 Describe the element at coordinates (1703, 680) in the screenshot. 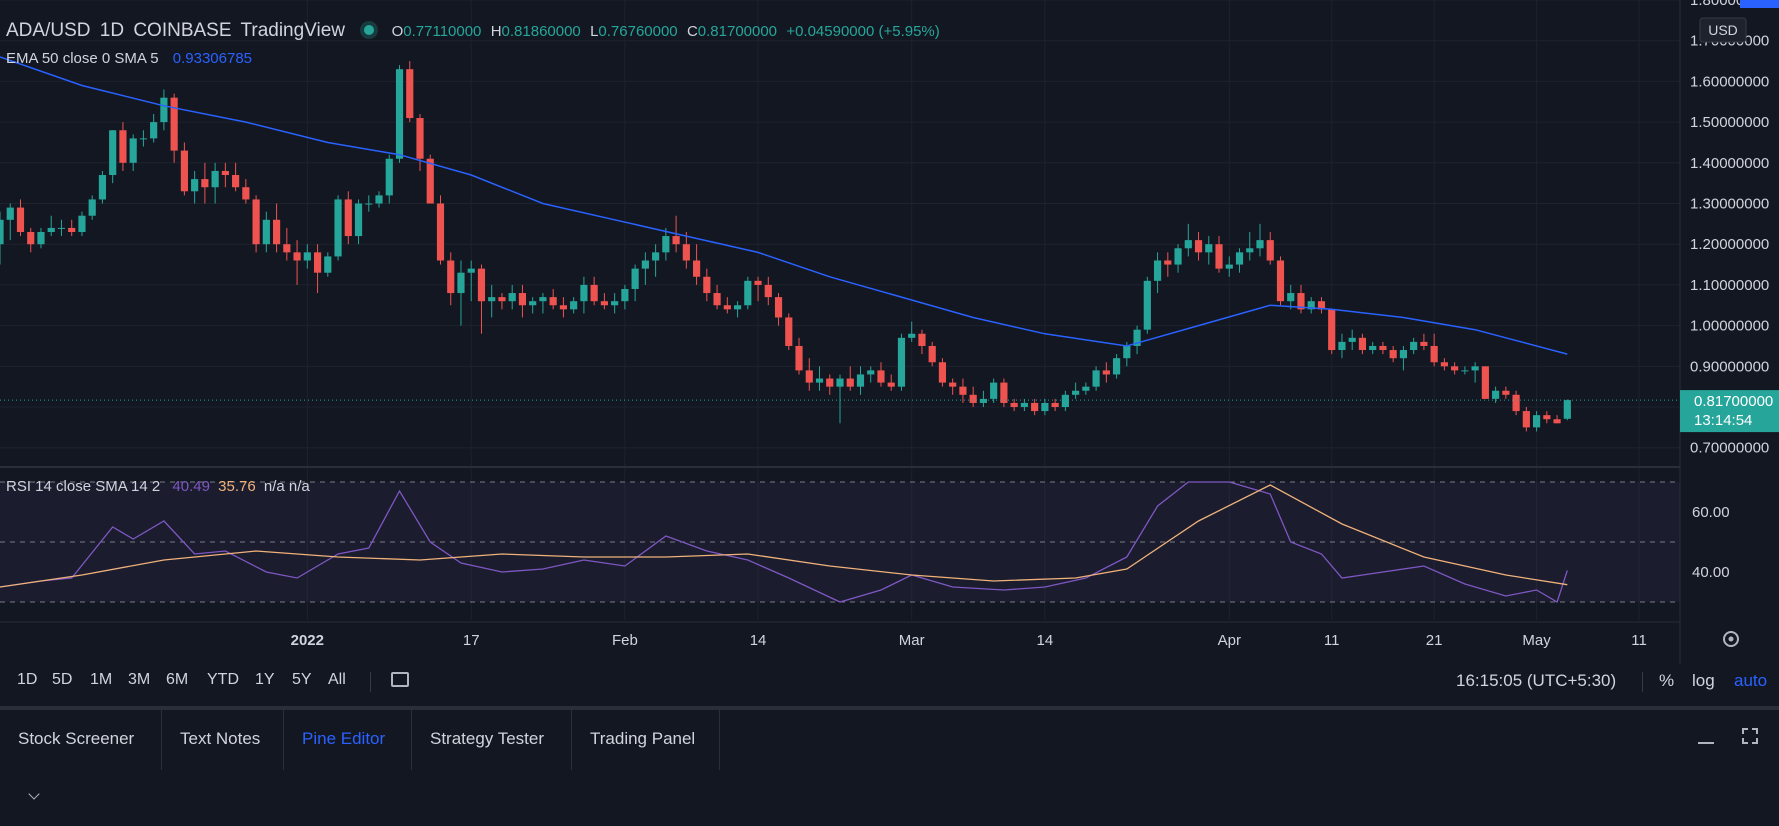

I see `log-scale-toggle: log` at that location.